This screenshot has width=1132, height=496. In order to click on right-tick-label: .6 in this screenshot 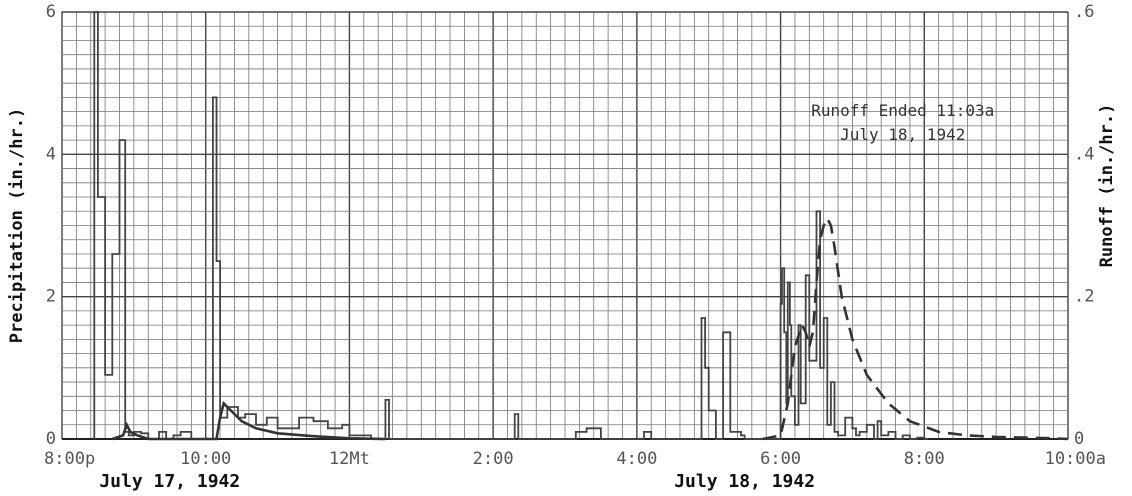, I will do `click(1084, 12)`.